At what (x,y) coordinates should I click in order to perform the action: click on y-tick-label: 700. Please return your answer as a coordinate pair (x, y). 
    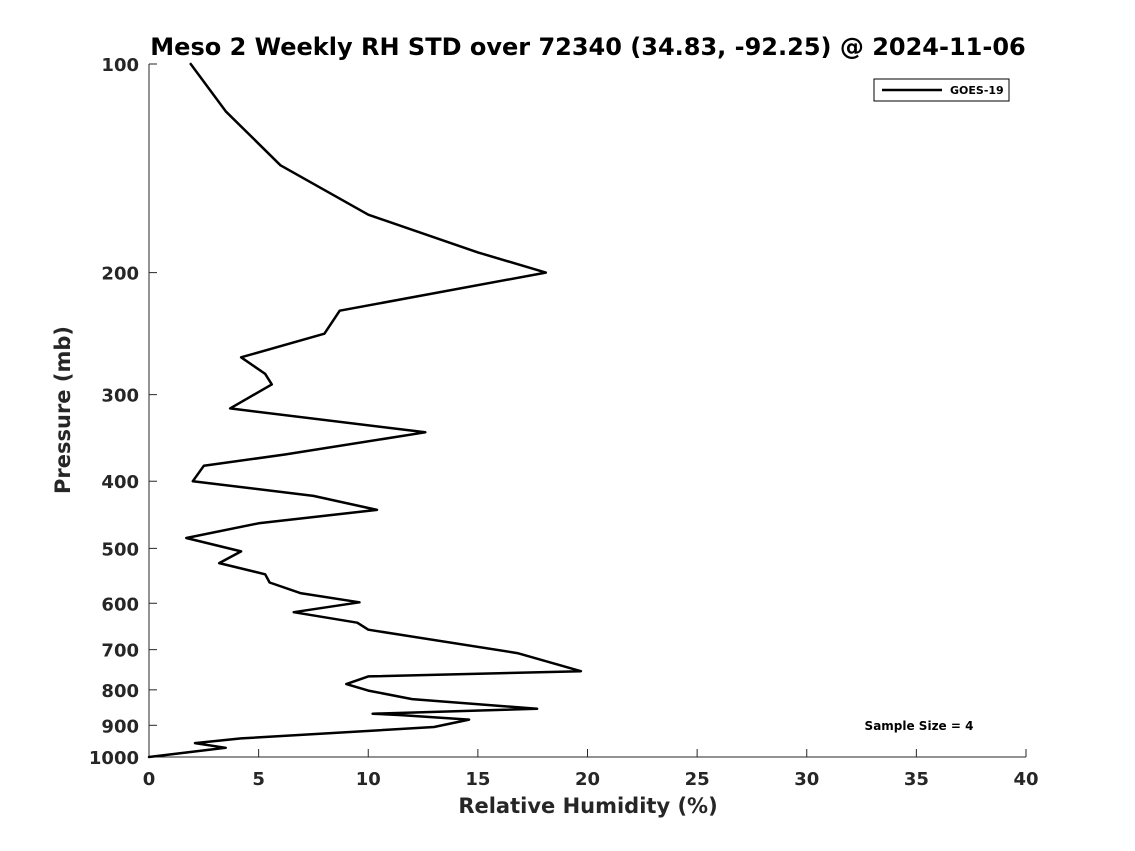
    Looking at the image, I should click on (120, 651).